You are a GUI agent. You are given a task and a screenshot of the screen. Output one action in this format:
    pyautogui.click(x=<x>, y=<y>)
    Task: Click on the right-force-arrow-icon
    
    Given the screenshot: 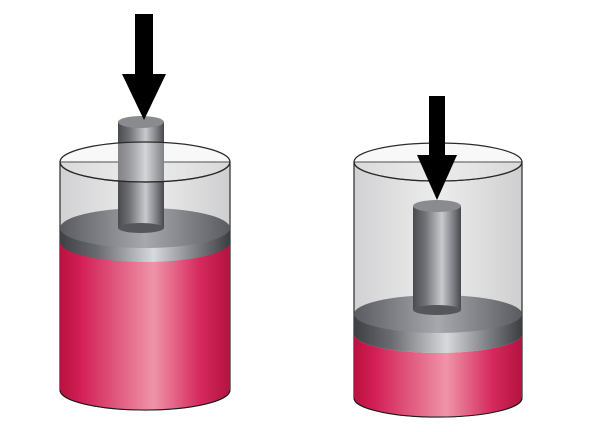 What is the action you would take?
    pyautogui.click(x=437, y=148)
    